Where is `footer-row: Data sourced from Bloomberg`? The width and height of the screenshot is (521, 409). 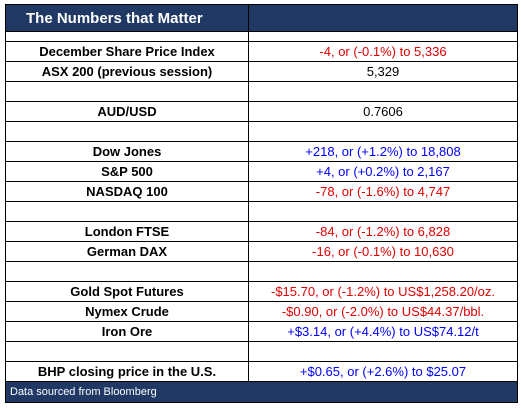 footer-row: Data sourced from Bloomberg is located at coordinates (261, 392).